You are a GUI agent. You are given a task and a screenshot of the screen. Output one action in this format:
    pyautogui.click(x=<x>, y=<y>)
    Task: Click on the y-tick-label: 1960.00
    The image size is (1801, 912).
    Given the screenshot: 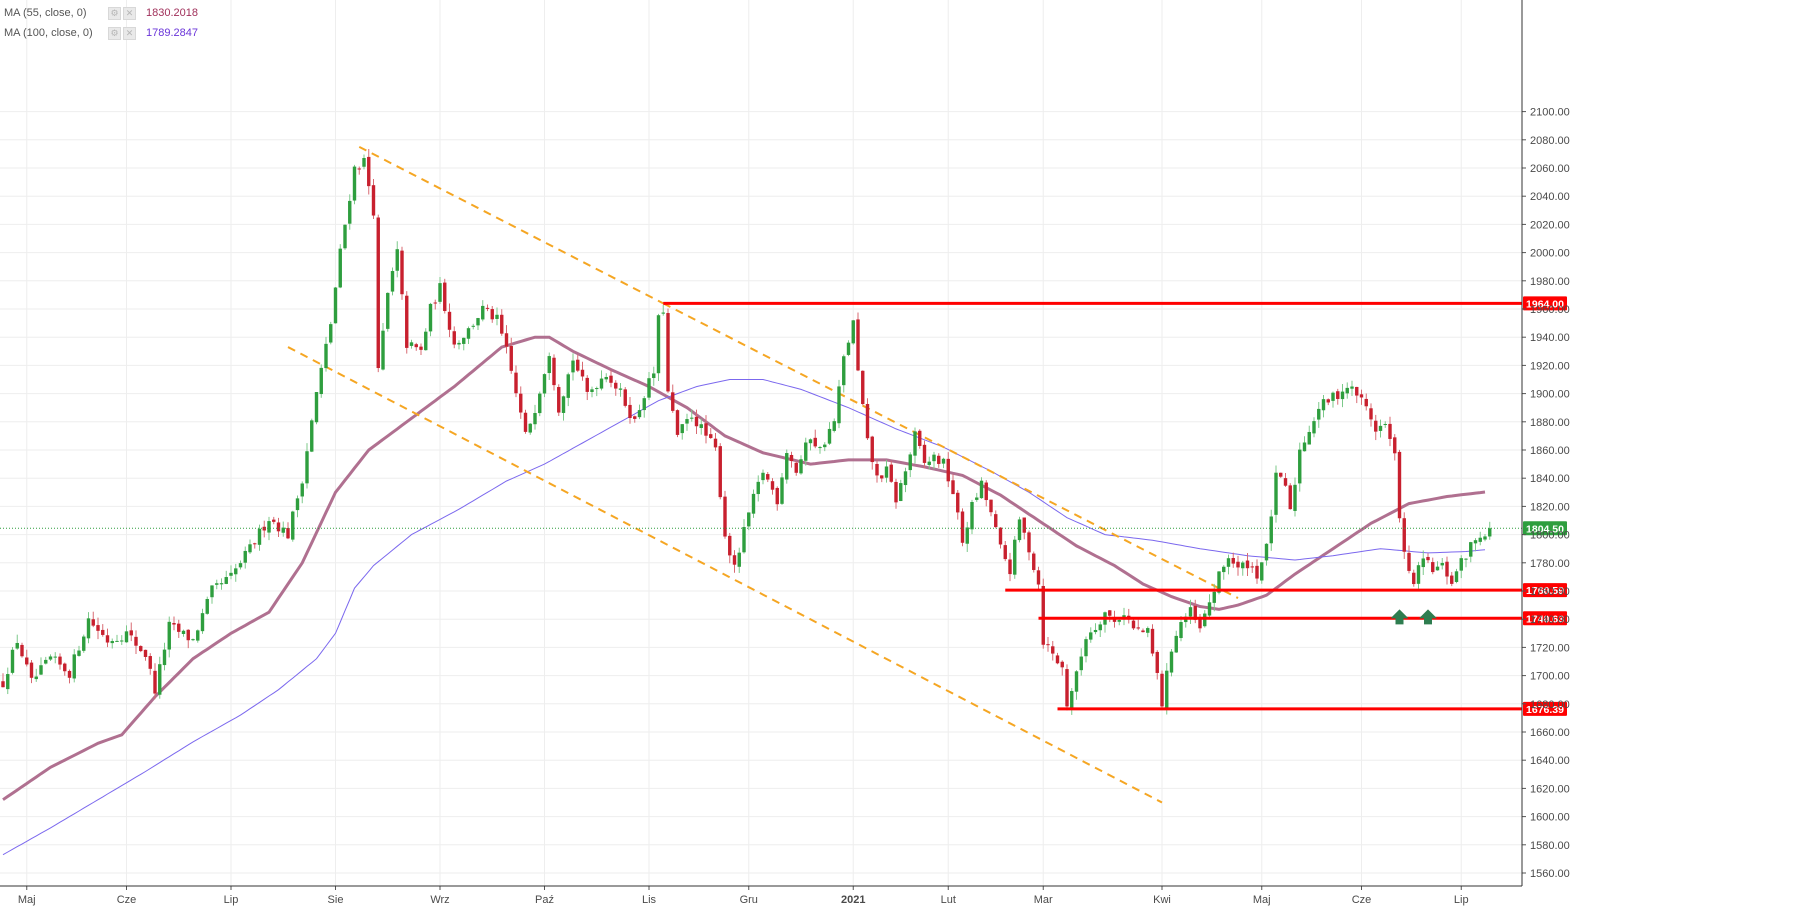 What is the action you would take?
    pyautogui.click(x=1550, y=310)
    